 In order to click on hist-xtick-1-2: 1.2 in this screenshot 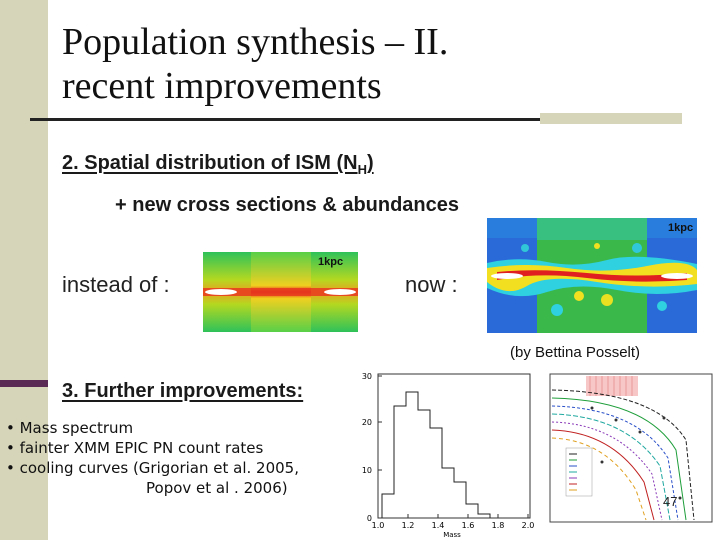, I will do `click(408, 525)`.